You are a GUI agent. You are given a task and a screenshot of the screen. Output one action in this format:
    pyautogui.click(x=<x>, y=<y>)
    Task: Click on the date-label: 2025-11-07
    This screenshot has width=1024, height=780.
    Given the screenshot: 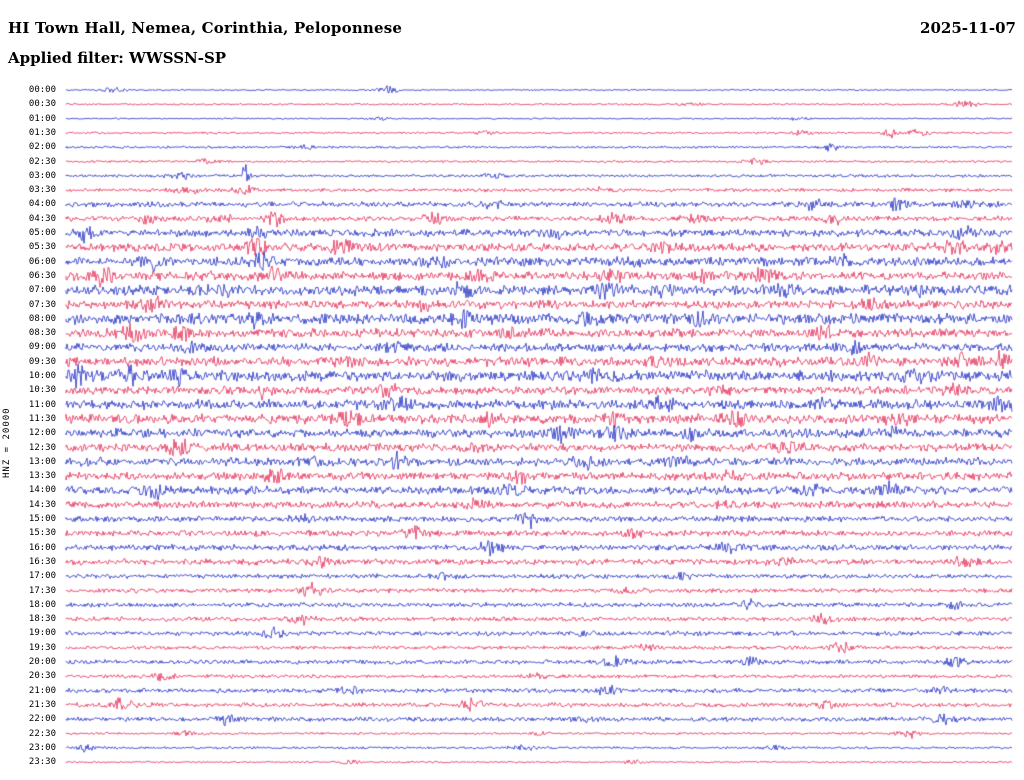 What is the action you would take?
    pyautogui.click(x=968, y=28)
    